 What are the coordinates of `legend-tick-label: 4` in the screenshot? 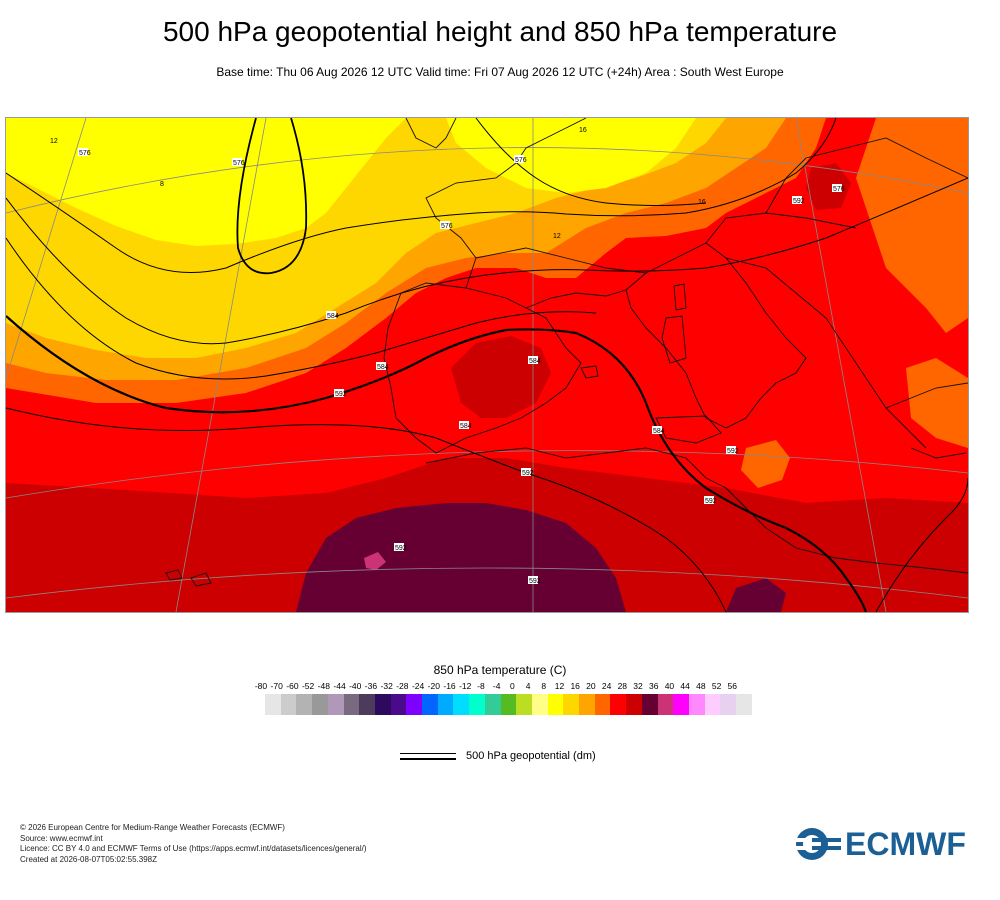 It's located at (528, 686).